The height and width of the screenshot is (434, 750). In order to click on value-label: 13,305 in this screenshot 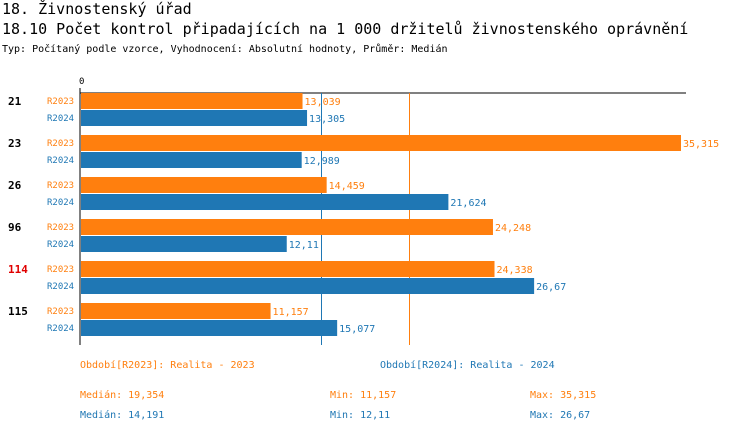, I will do `click(327, 119)`.